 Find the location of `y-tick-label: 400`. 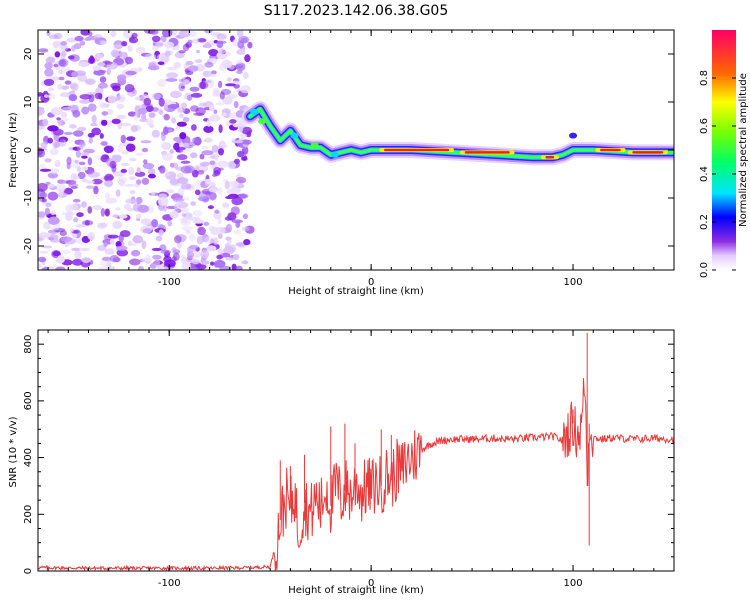

y-tick-label: 400 is located at coordinates (28, 457).